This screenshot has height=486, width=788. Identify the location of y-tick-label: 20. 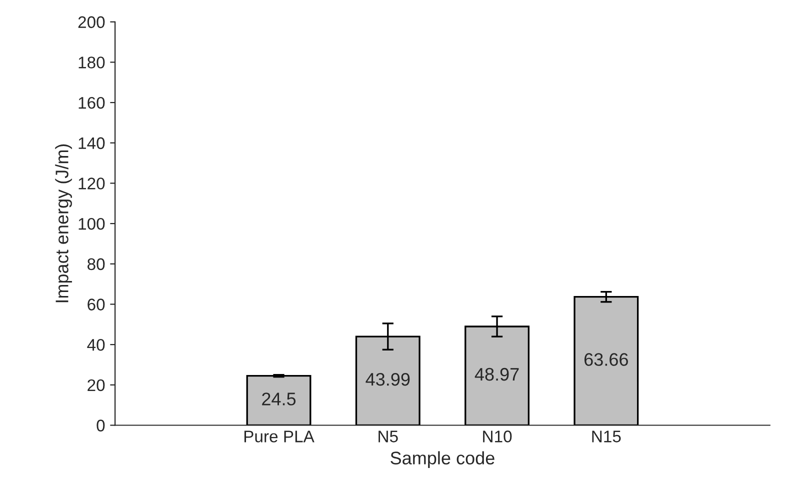
(96, 385).